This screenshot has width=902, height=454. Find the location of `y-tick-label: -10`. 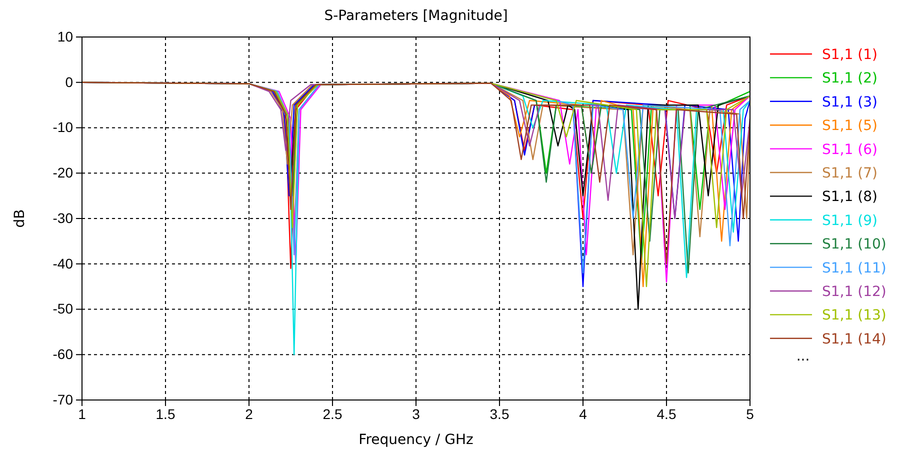

y-tick-label: -10 is located at coordinates (63, 127).